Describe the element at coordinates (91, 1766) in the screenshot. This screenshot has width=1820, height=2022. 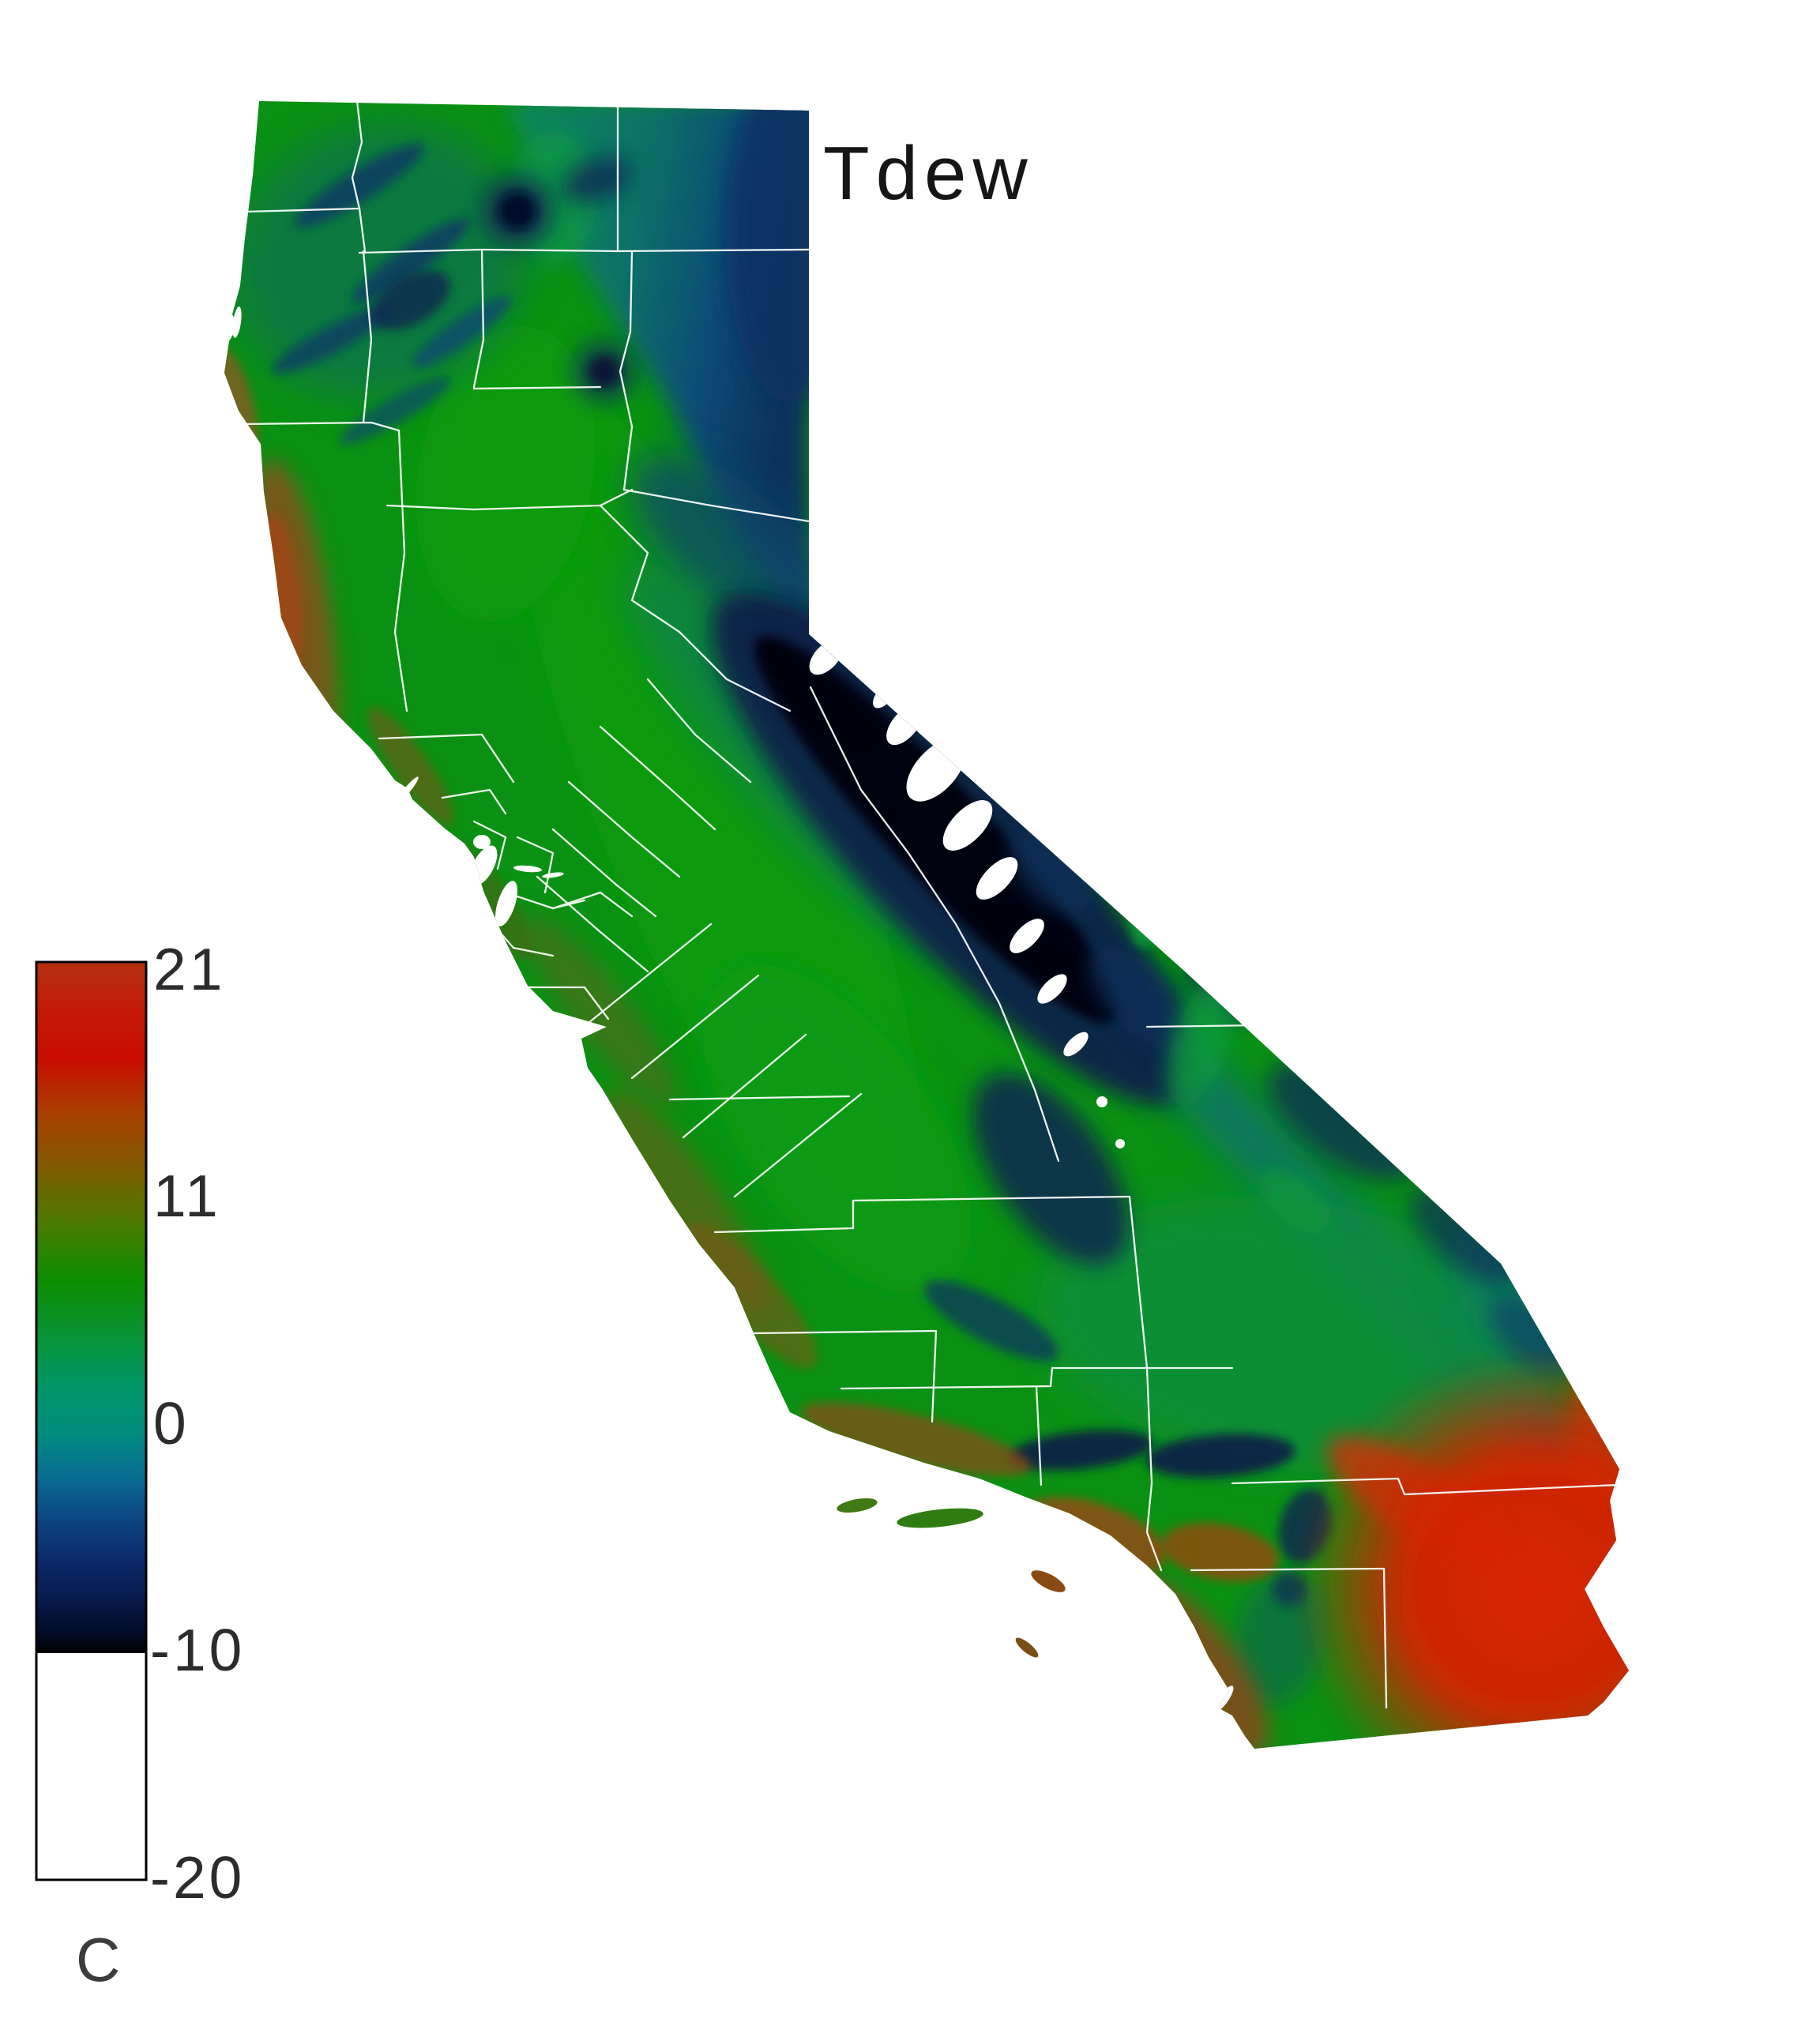
I see `colorbar-below-range` at that location.